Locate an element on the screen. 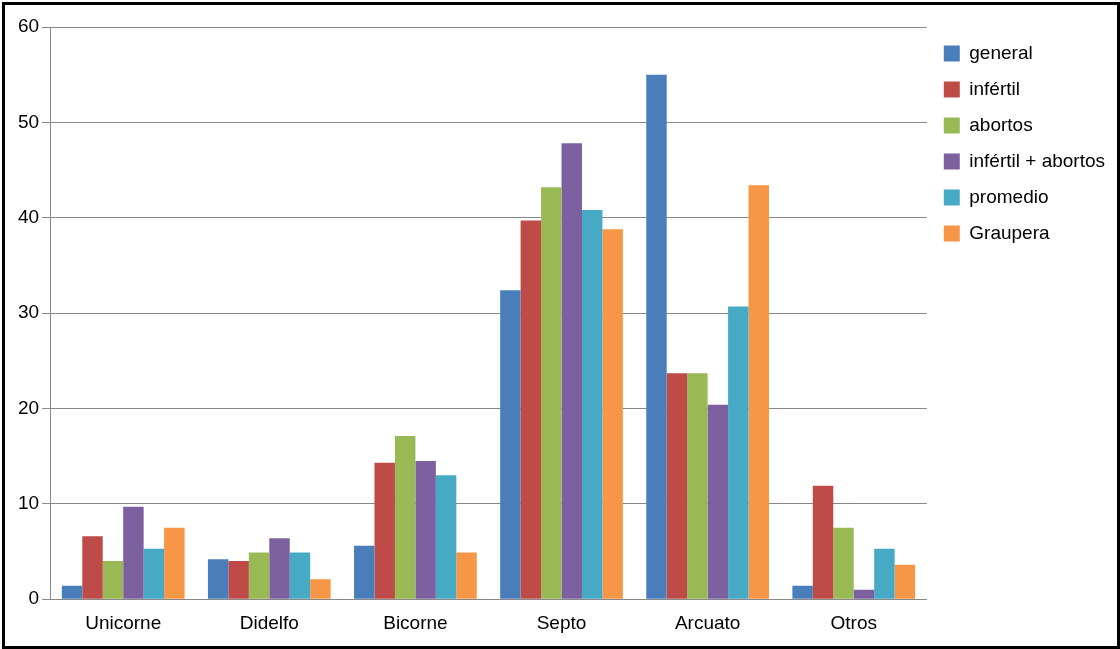 This screenshot has height=649, width=1120. y-tick-label: 20 is located at coordinates (28, 407).